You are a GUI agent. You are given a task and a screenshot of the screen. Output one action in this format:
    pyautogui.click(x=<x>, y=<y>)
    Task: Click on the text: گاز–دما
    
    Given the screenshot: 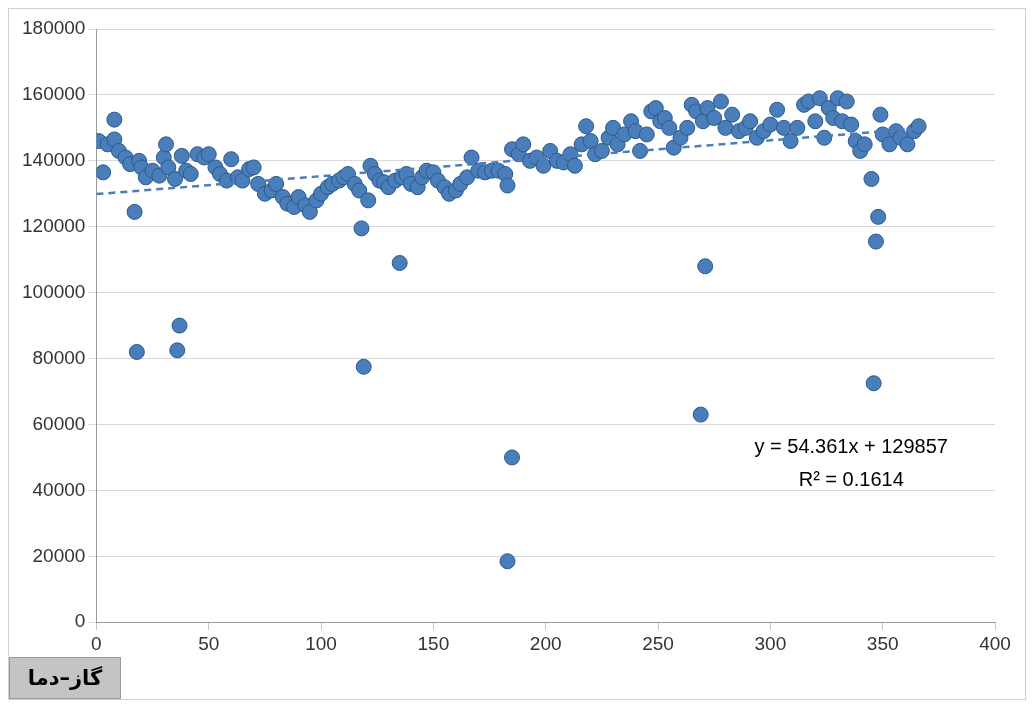 What is the action you would take?
    pyautogui.click(x=65, y=678)
    